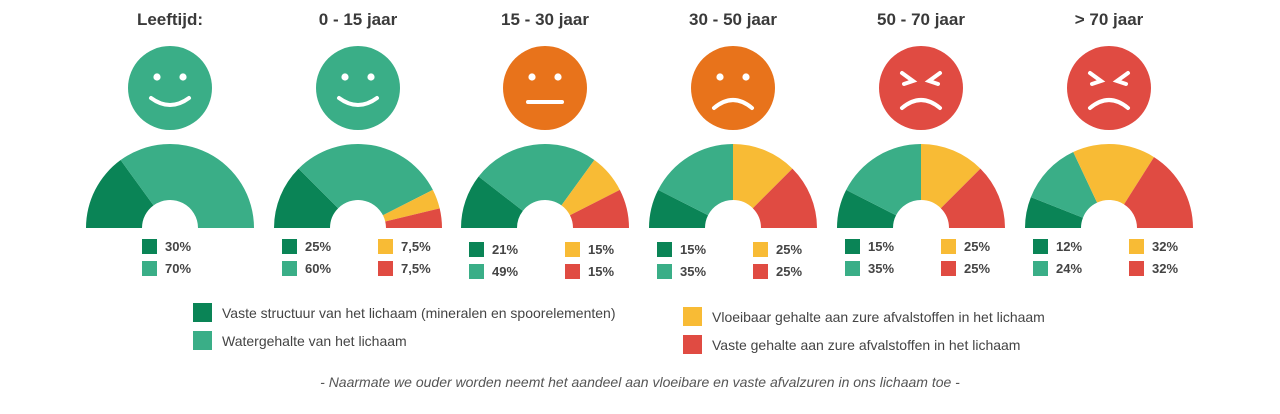  I want to click on column-title: 30 - 50 jaar, so click(733, 19).